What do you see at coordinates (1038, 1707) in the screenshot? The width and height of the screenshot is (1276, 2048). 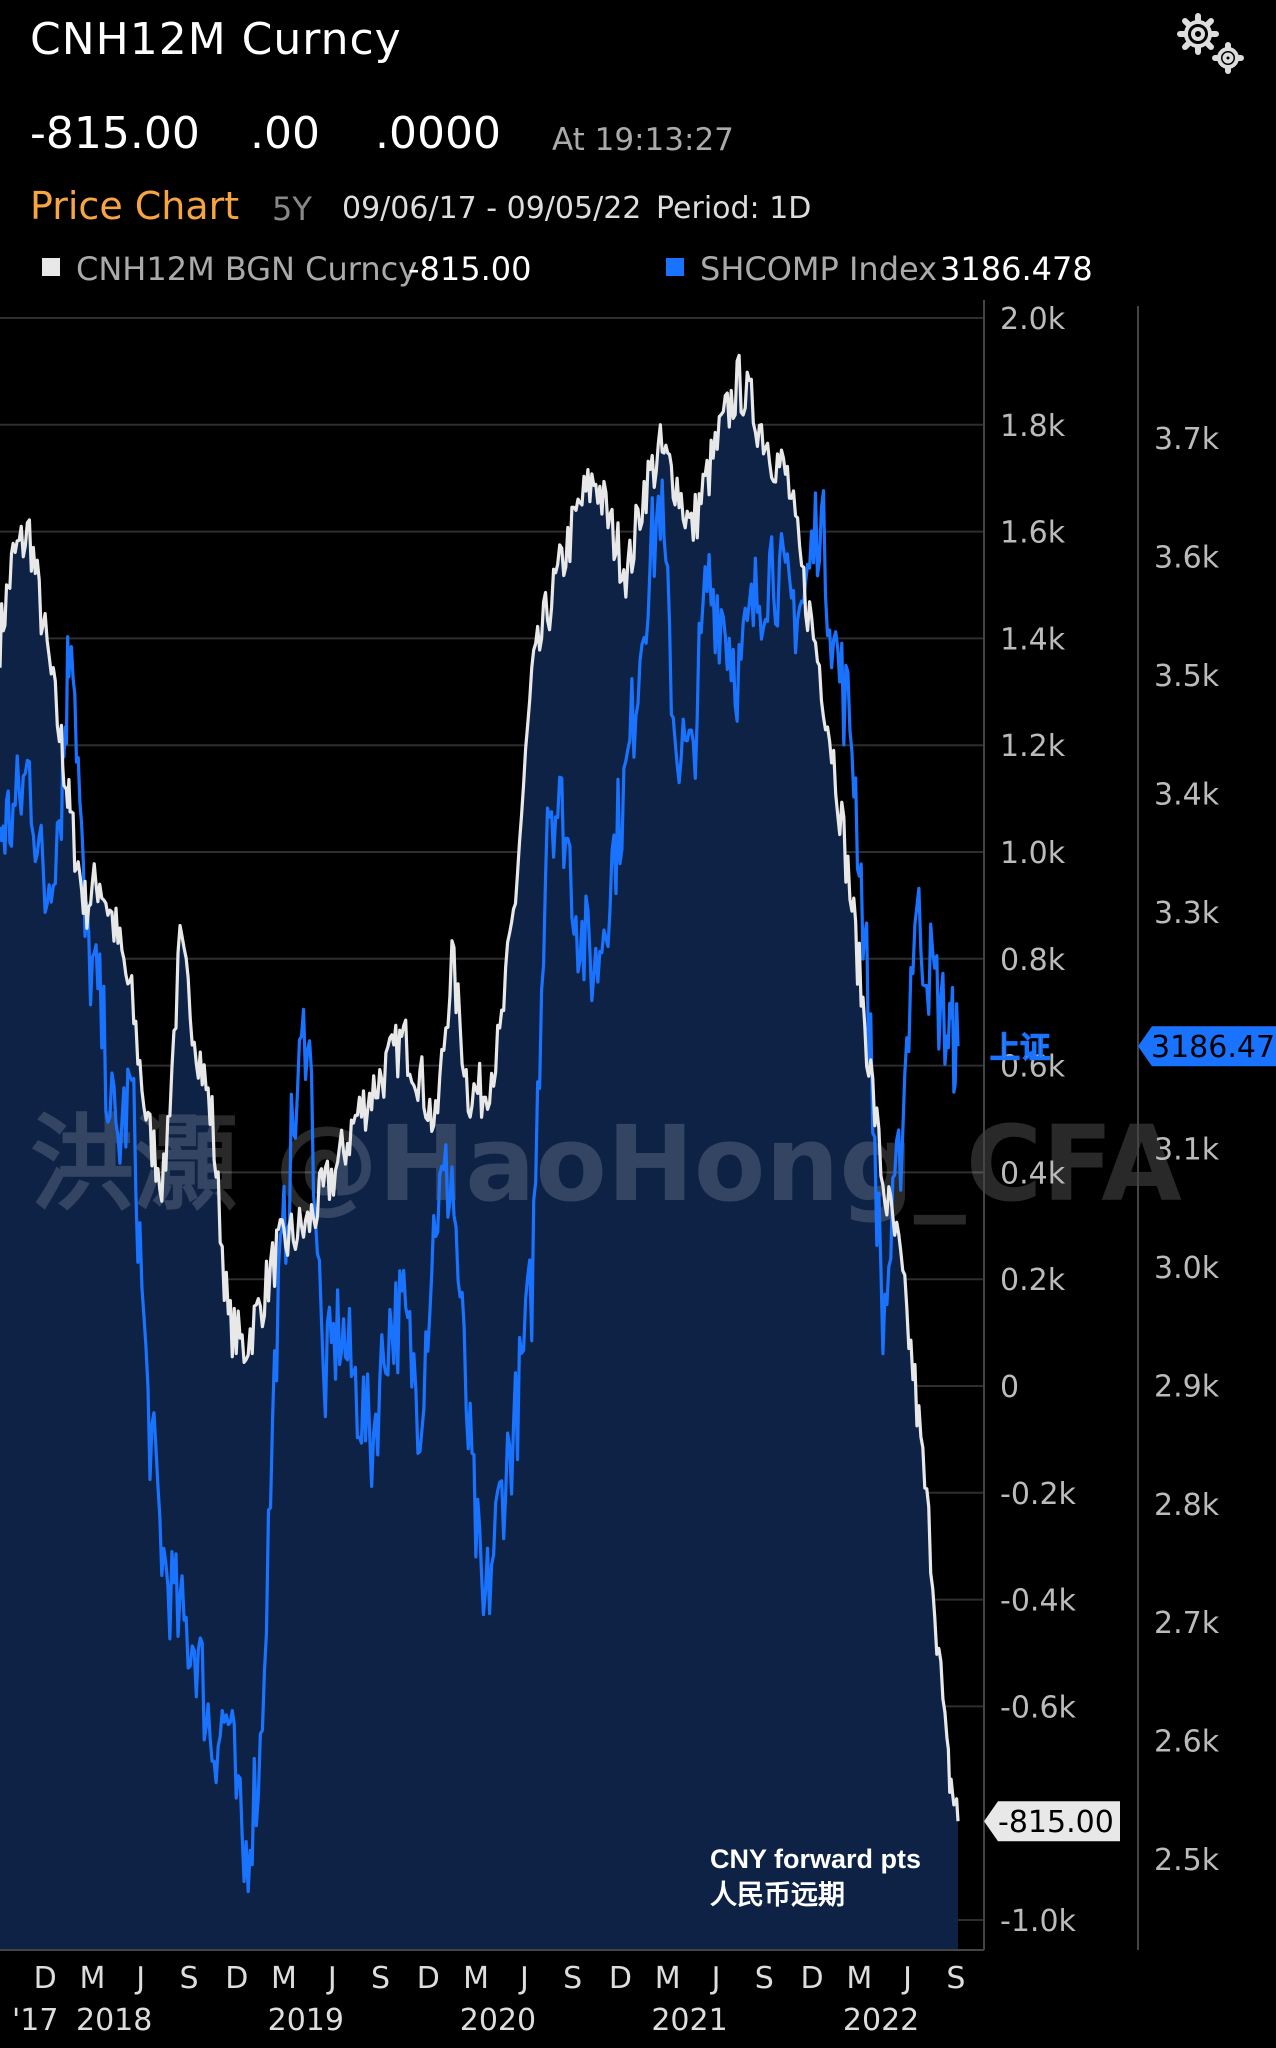 I see `left-tick-label: -0.6k` at bounding box center [1038, 1707].